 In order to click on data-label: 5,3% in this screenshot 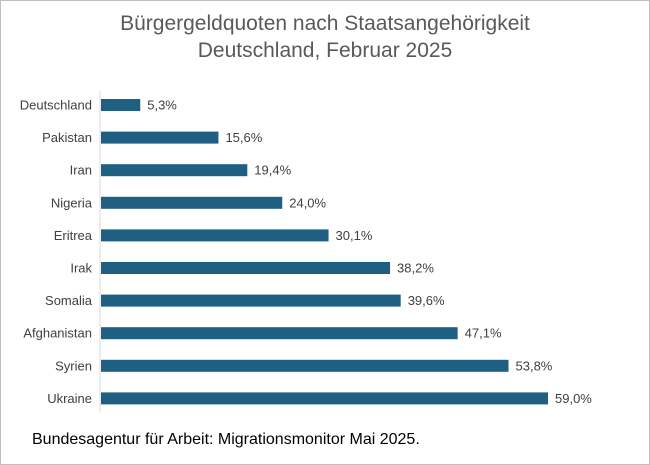, I will do `click(162, 105)`.